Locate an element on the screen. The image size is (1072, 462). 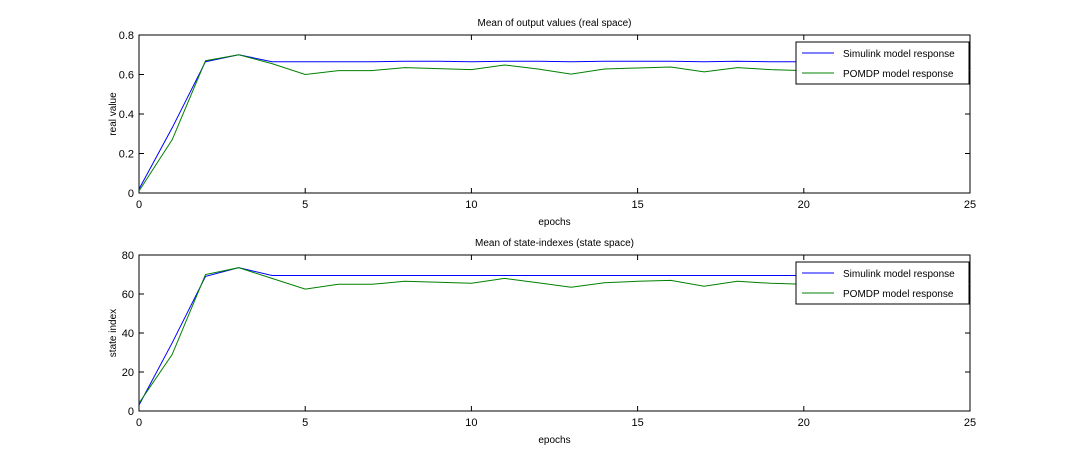
y-tick-label: 0.4 is located at coordinates (126, 115).